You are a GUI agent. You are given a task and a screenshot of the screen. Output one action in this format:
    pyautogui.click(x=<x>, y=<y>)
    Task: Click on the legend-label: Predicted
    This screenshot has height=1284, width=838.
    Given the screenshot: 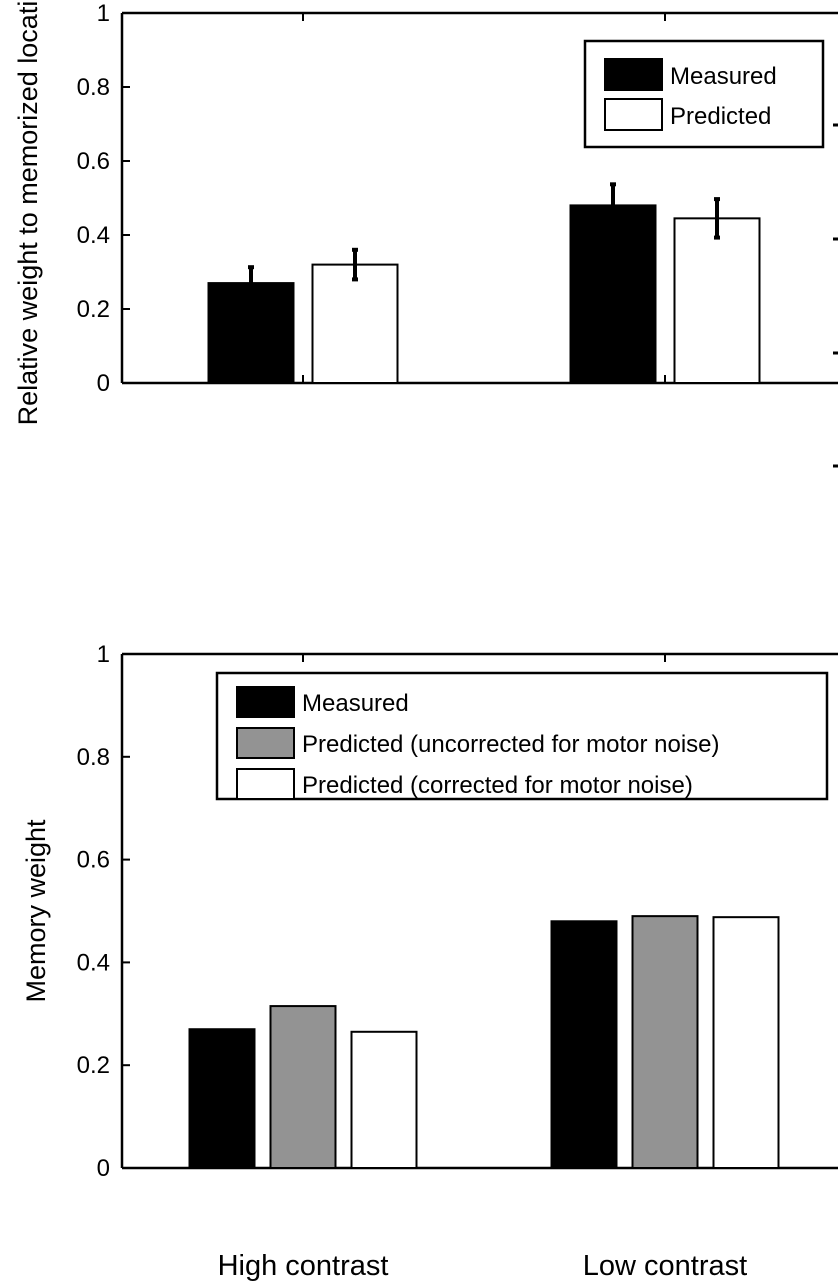 What is the action you would take?
    pyautogui.click(x=720, y=116)
    